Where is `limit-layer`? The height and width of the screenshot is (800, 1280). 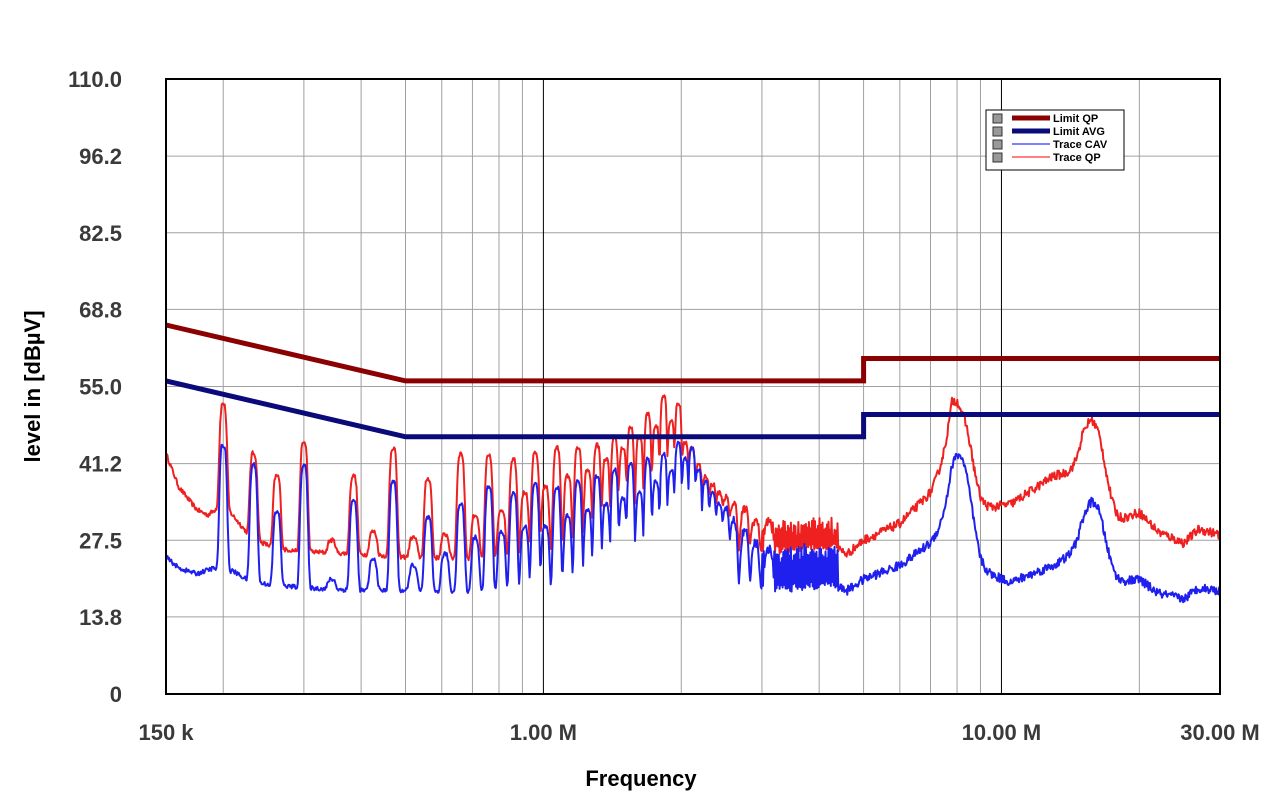 limit-layer is located at coordinates (692, 381).